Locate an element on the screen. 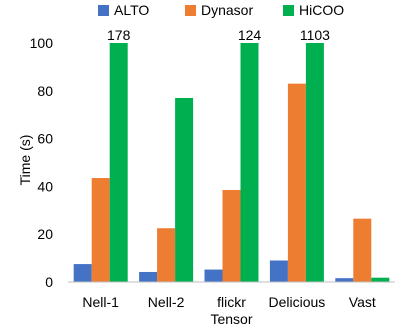 The width and height of the screenshot is (420, 332). x-axis: Tensor Nell-1 Nell-2 flickr Delicious Vast is located at coordinates (228, 310).